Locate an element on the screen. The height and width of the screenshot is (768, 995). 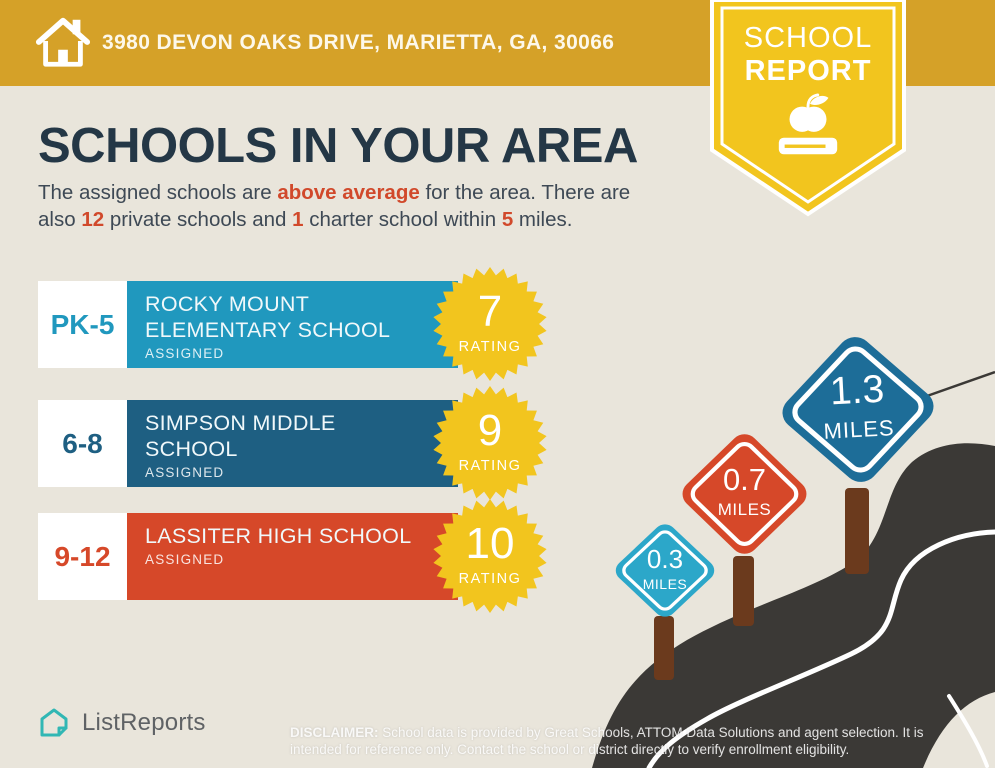
school-name: SIMPSON MIDDLE SCHOOL is located at coordinates (240, 436).